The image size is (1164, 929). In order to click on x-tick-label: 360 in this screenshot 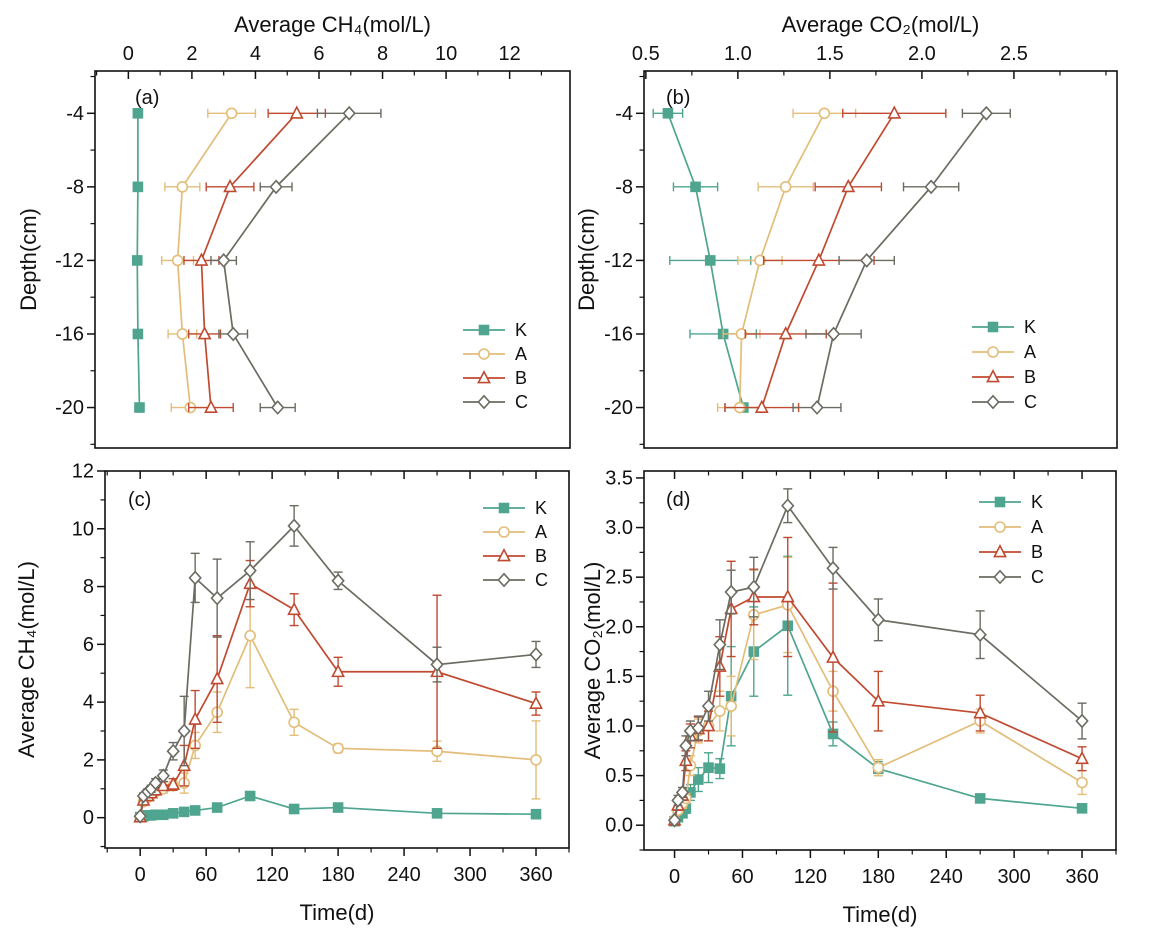, I will do `click(1081, 877)`.